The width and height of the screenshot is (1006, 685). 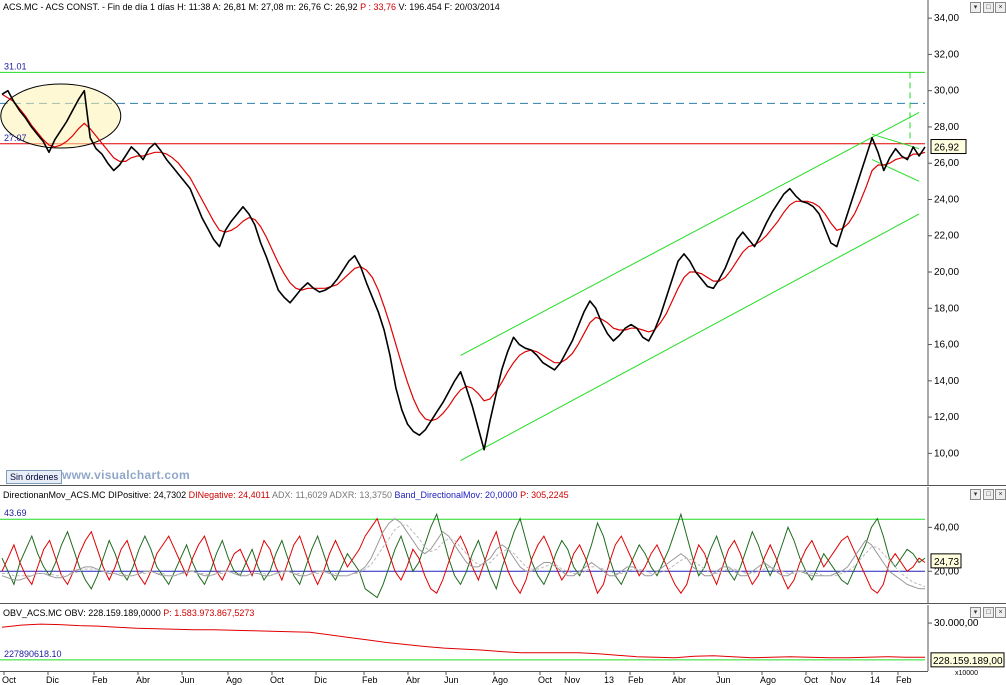 What do you see at coordinates (266, 7) in the screenshot?
I see `high-label: M: 27,08` at bounding box center [266, 7].